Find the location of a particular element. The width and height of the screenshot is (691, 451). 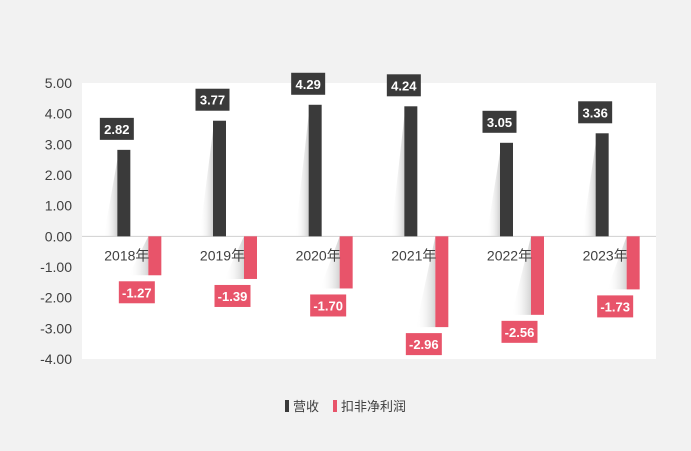

y-tick-label: -1.00 is located at coordinates (56, 267).